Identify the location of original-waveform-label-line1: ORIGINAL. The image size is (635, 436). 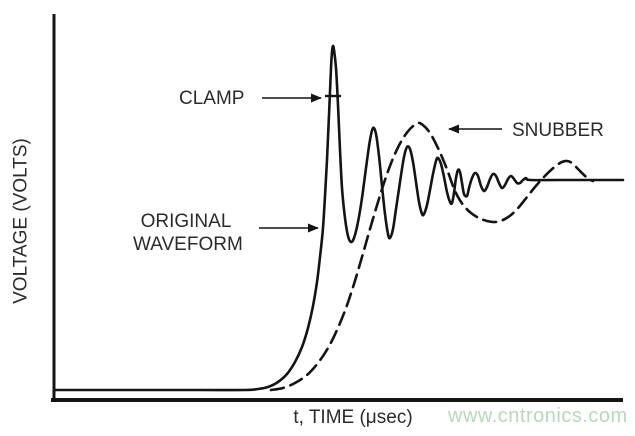
(186, 221).